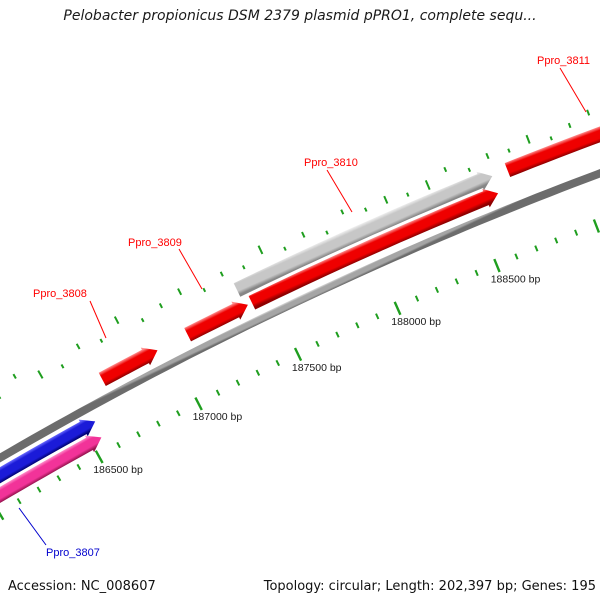 The width and height of the screenshot is (600, 600). Describe the element at coordinates (516, 280) in the screenshot. I see `bp-position-label: 188500 bp` at that location.